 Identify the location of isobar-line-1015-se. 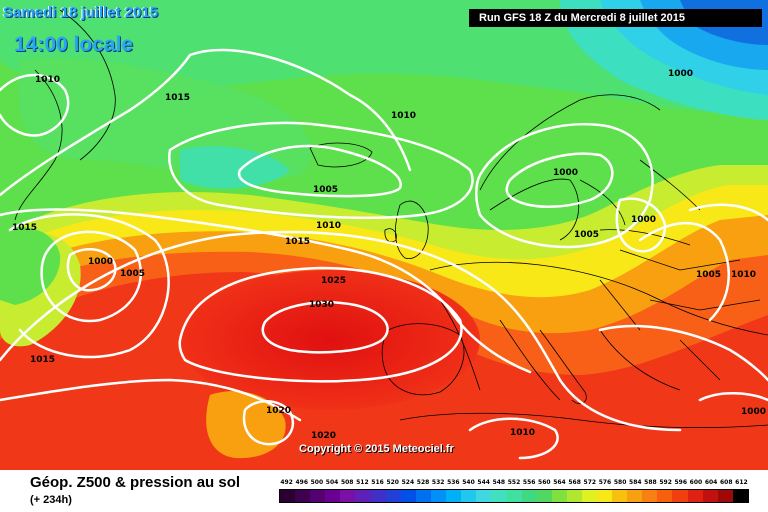
(683, 353).